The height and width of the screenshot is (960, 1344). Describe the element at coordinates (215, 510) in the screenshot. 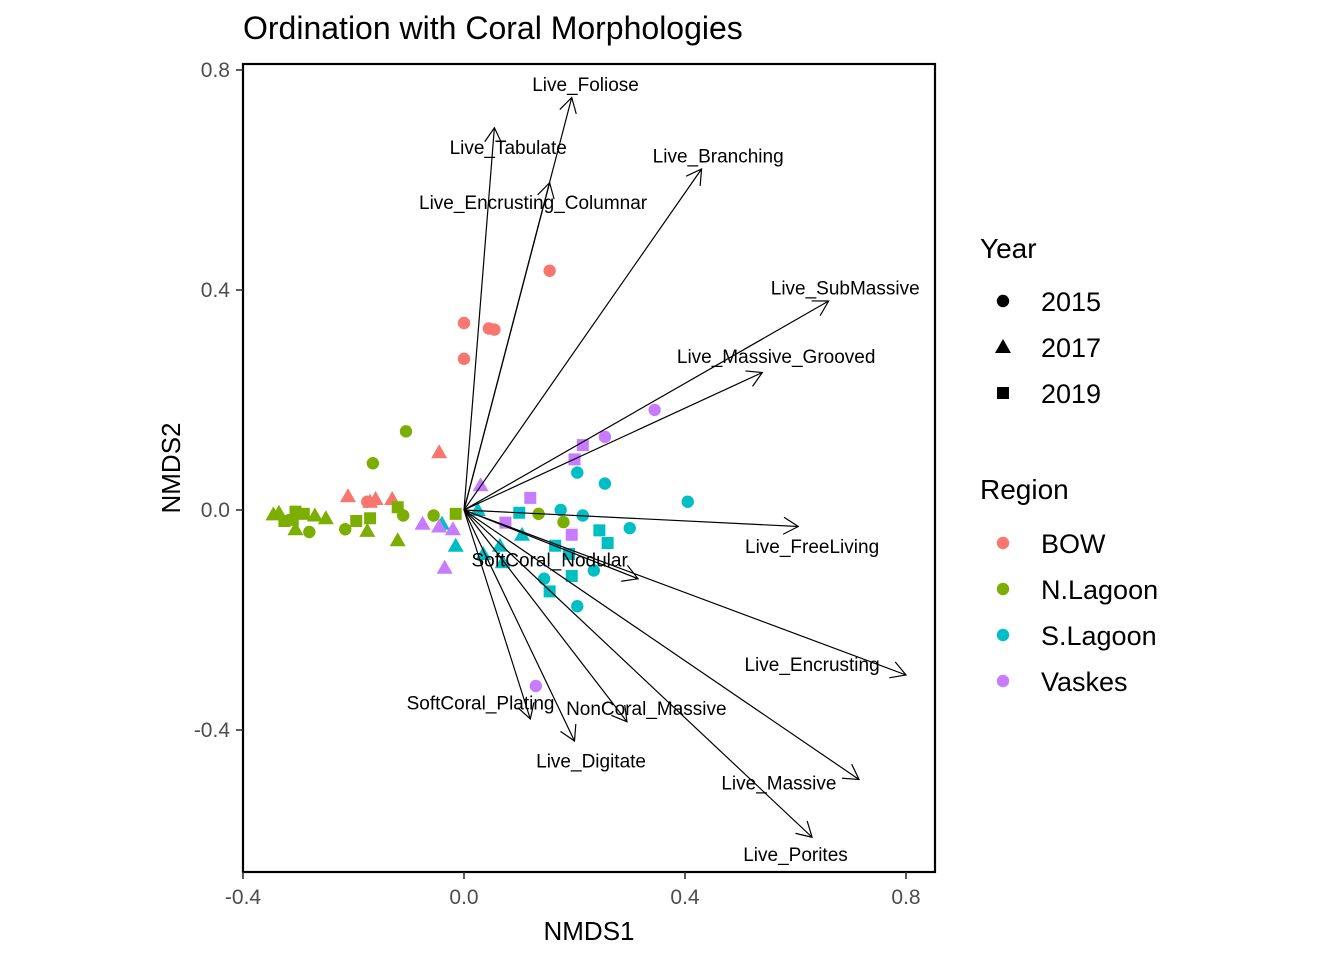

I see `y-tick-label: 0.0` at that location.